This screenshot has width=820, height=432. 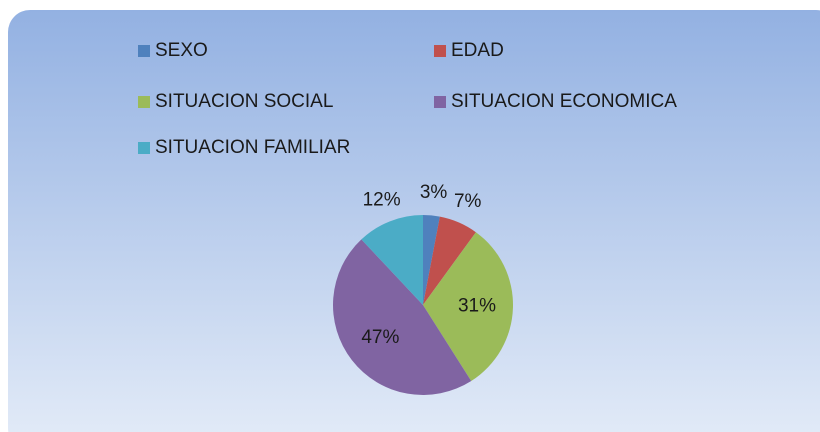 What do you see at coordinates (434, 192) in the screenshot?
I see `data-label: 3%` at bounding box center [434, 192].